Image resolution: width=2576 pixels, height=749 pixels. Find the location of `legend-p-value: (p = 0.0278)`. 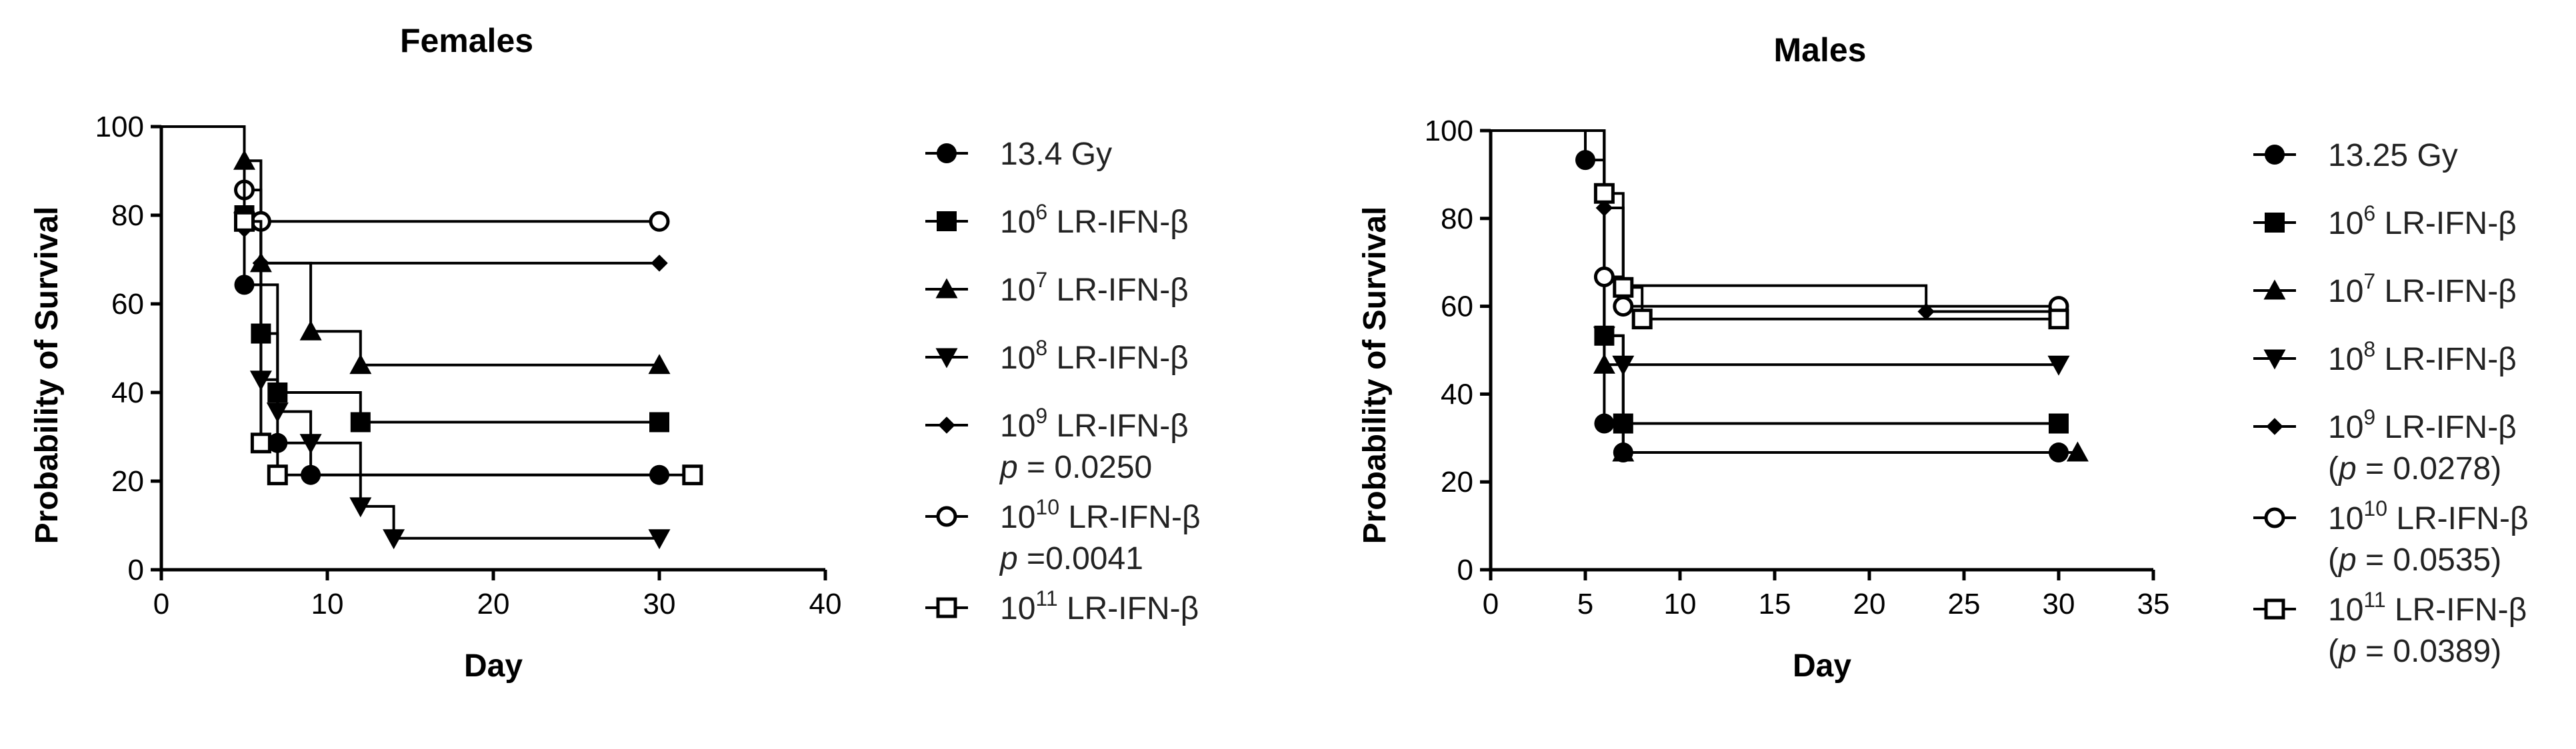

legend-p-value: (p = 0.0278) is located at coordinates (2414, 468).